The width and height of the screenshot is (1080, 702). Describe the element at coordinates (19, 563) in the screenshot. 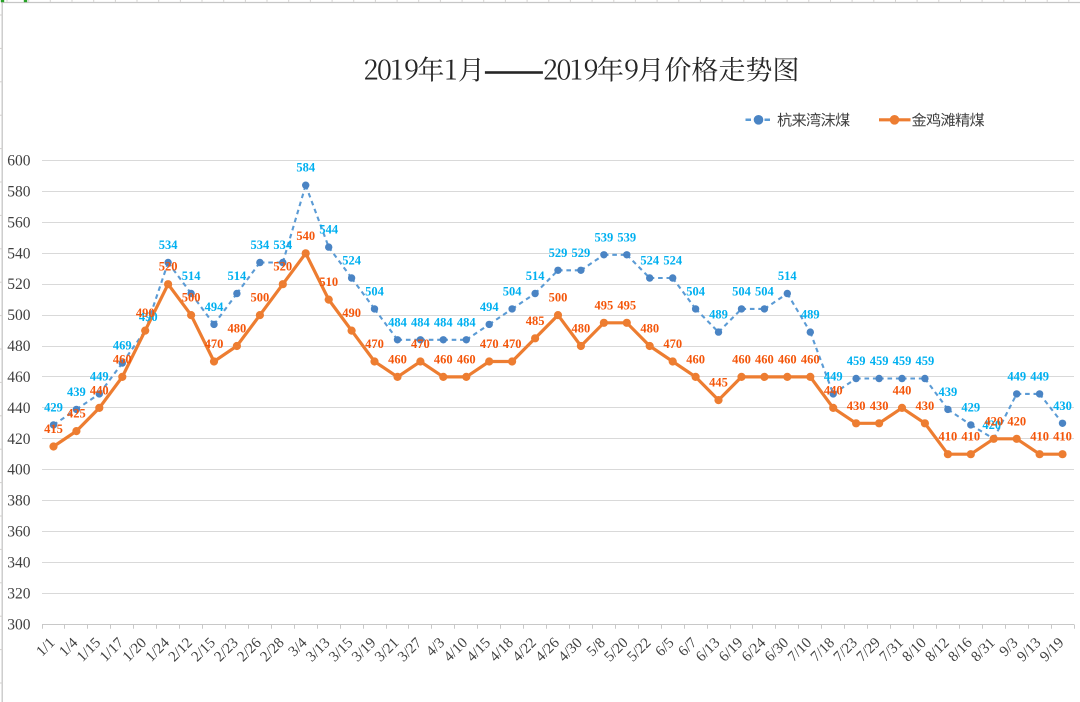

I see `svg-text: 340` at that location.